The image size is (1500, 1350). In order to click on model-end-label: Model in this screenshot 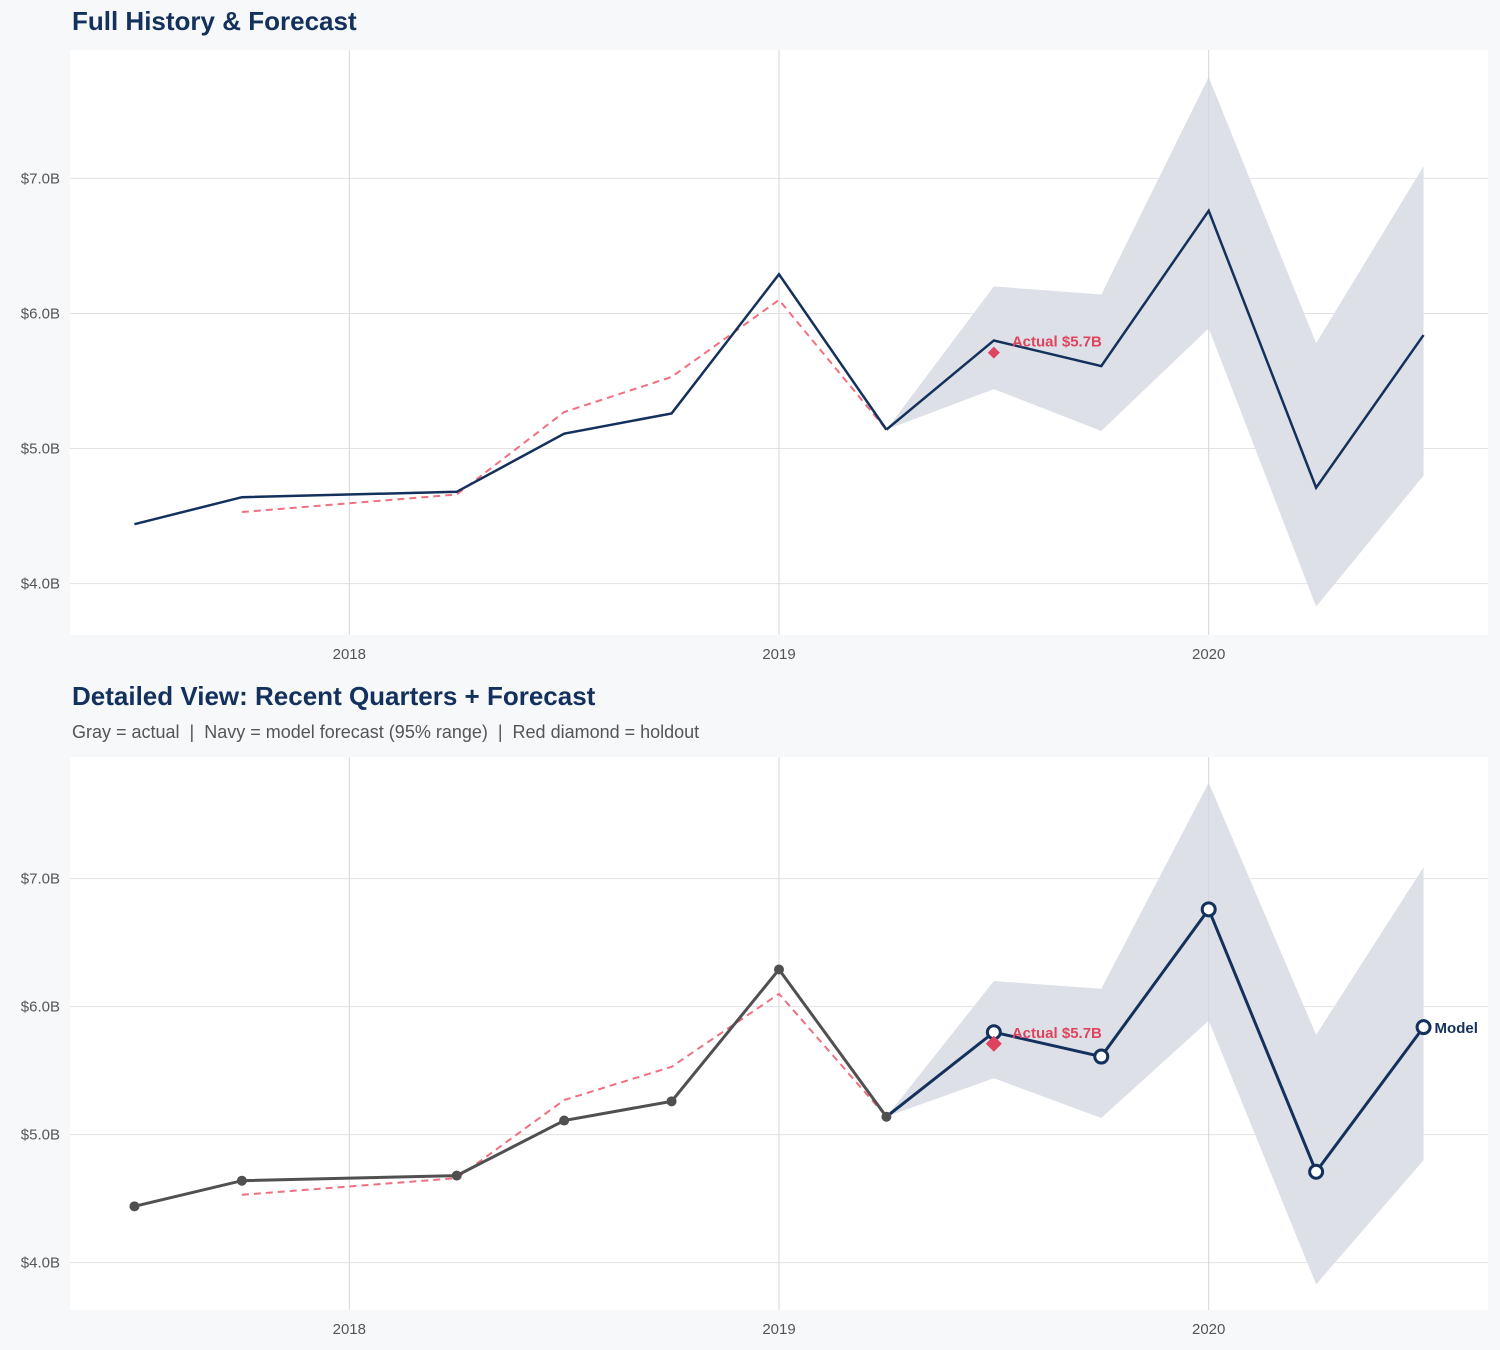, I will do `click(1456, 1028)`.